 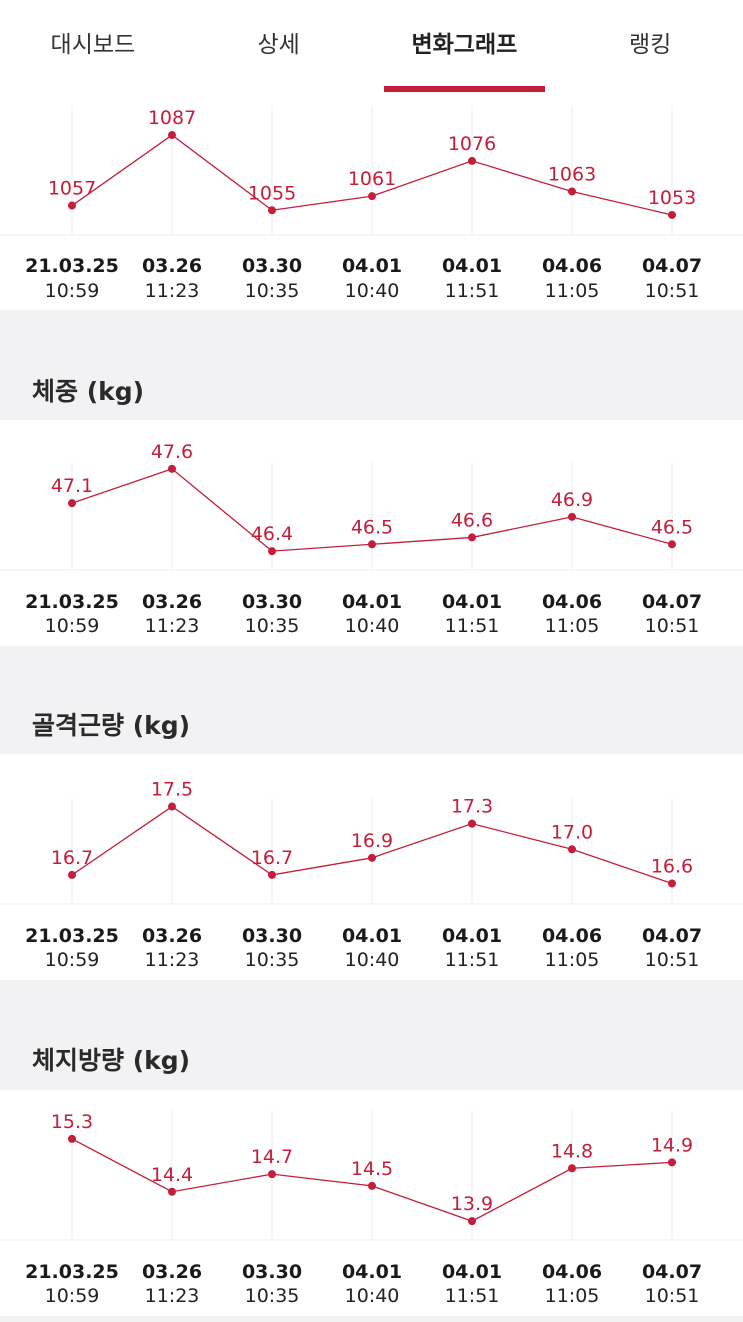 I want to click on data-label: 1061, so click(x=372, y=179).